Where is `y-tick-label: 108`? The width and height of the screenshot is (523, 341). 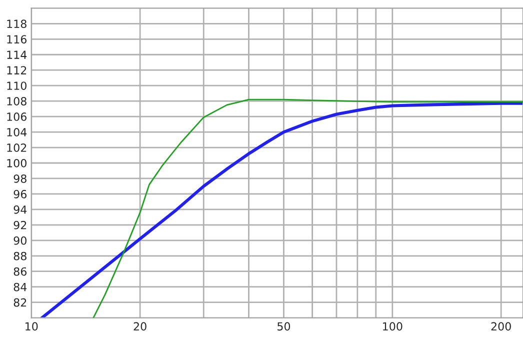 y-tick-label: 108 is located at coordinates (16, 101).